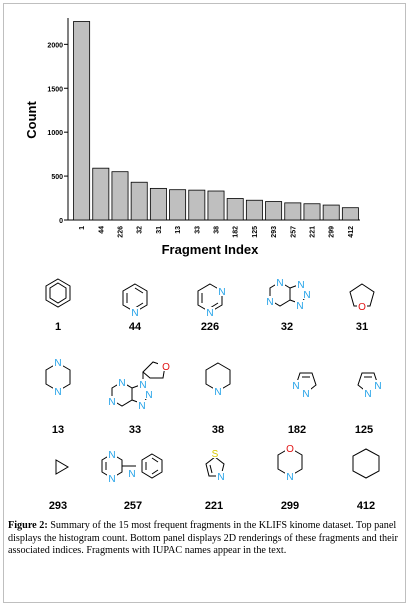 The width and height of the screenshot is (411, 607). Describe the element at coordinates (55, 45) in the screenshot. I see `y-tick-label: 2000` at that location.